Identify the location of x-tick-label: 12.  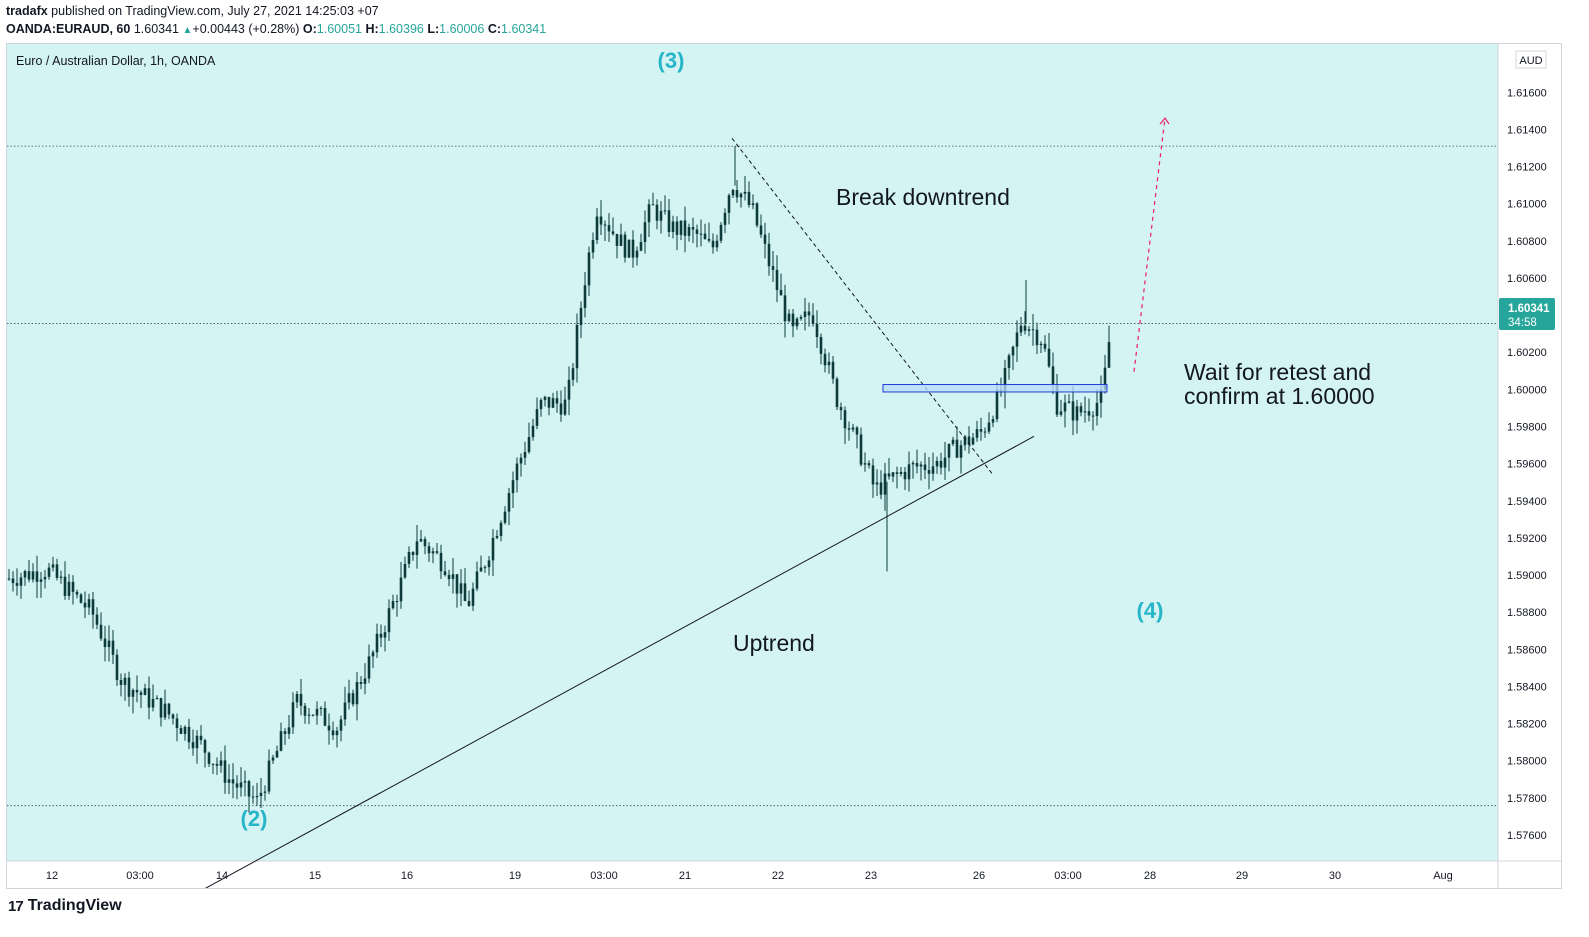
(52, 876).